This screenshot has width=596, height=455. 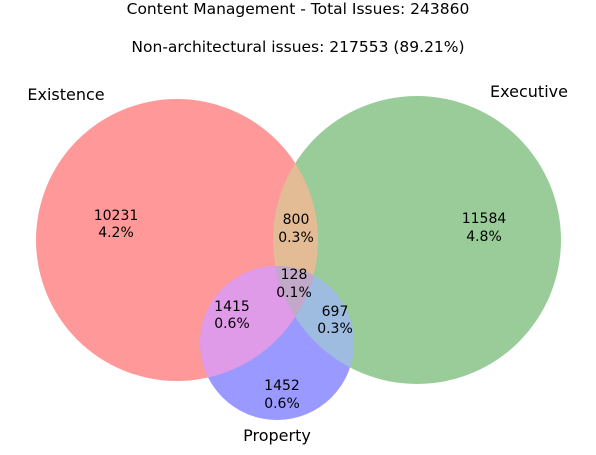 What do you see at coordinates (232, 307) in the screenshot?
I see `region-existence-property-count: 1415` at bounding box center [232, 307].